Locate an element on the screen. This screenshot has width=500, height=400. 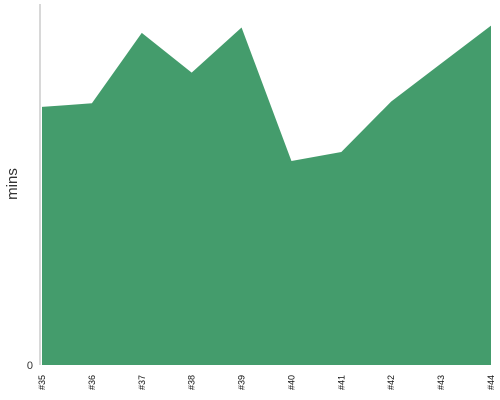
y-tick-label: 0 is located at coordinates (30, 366).